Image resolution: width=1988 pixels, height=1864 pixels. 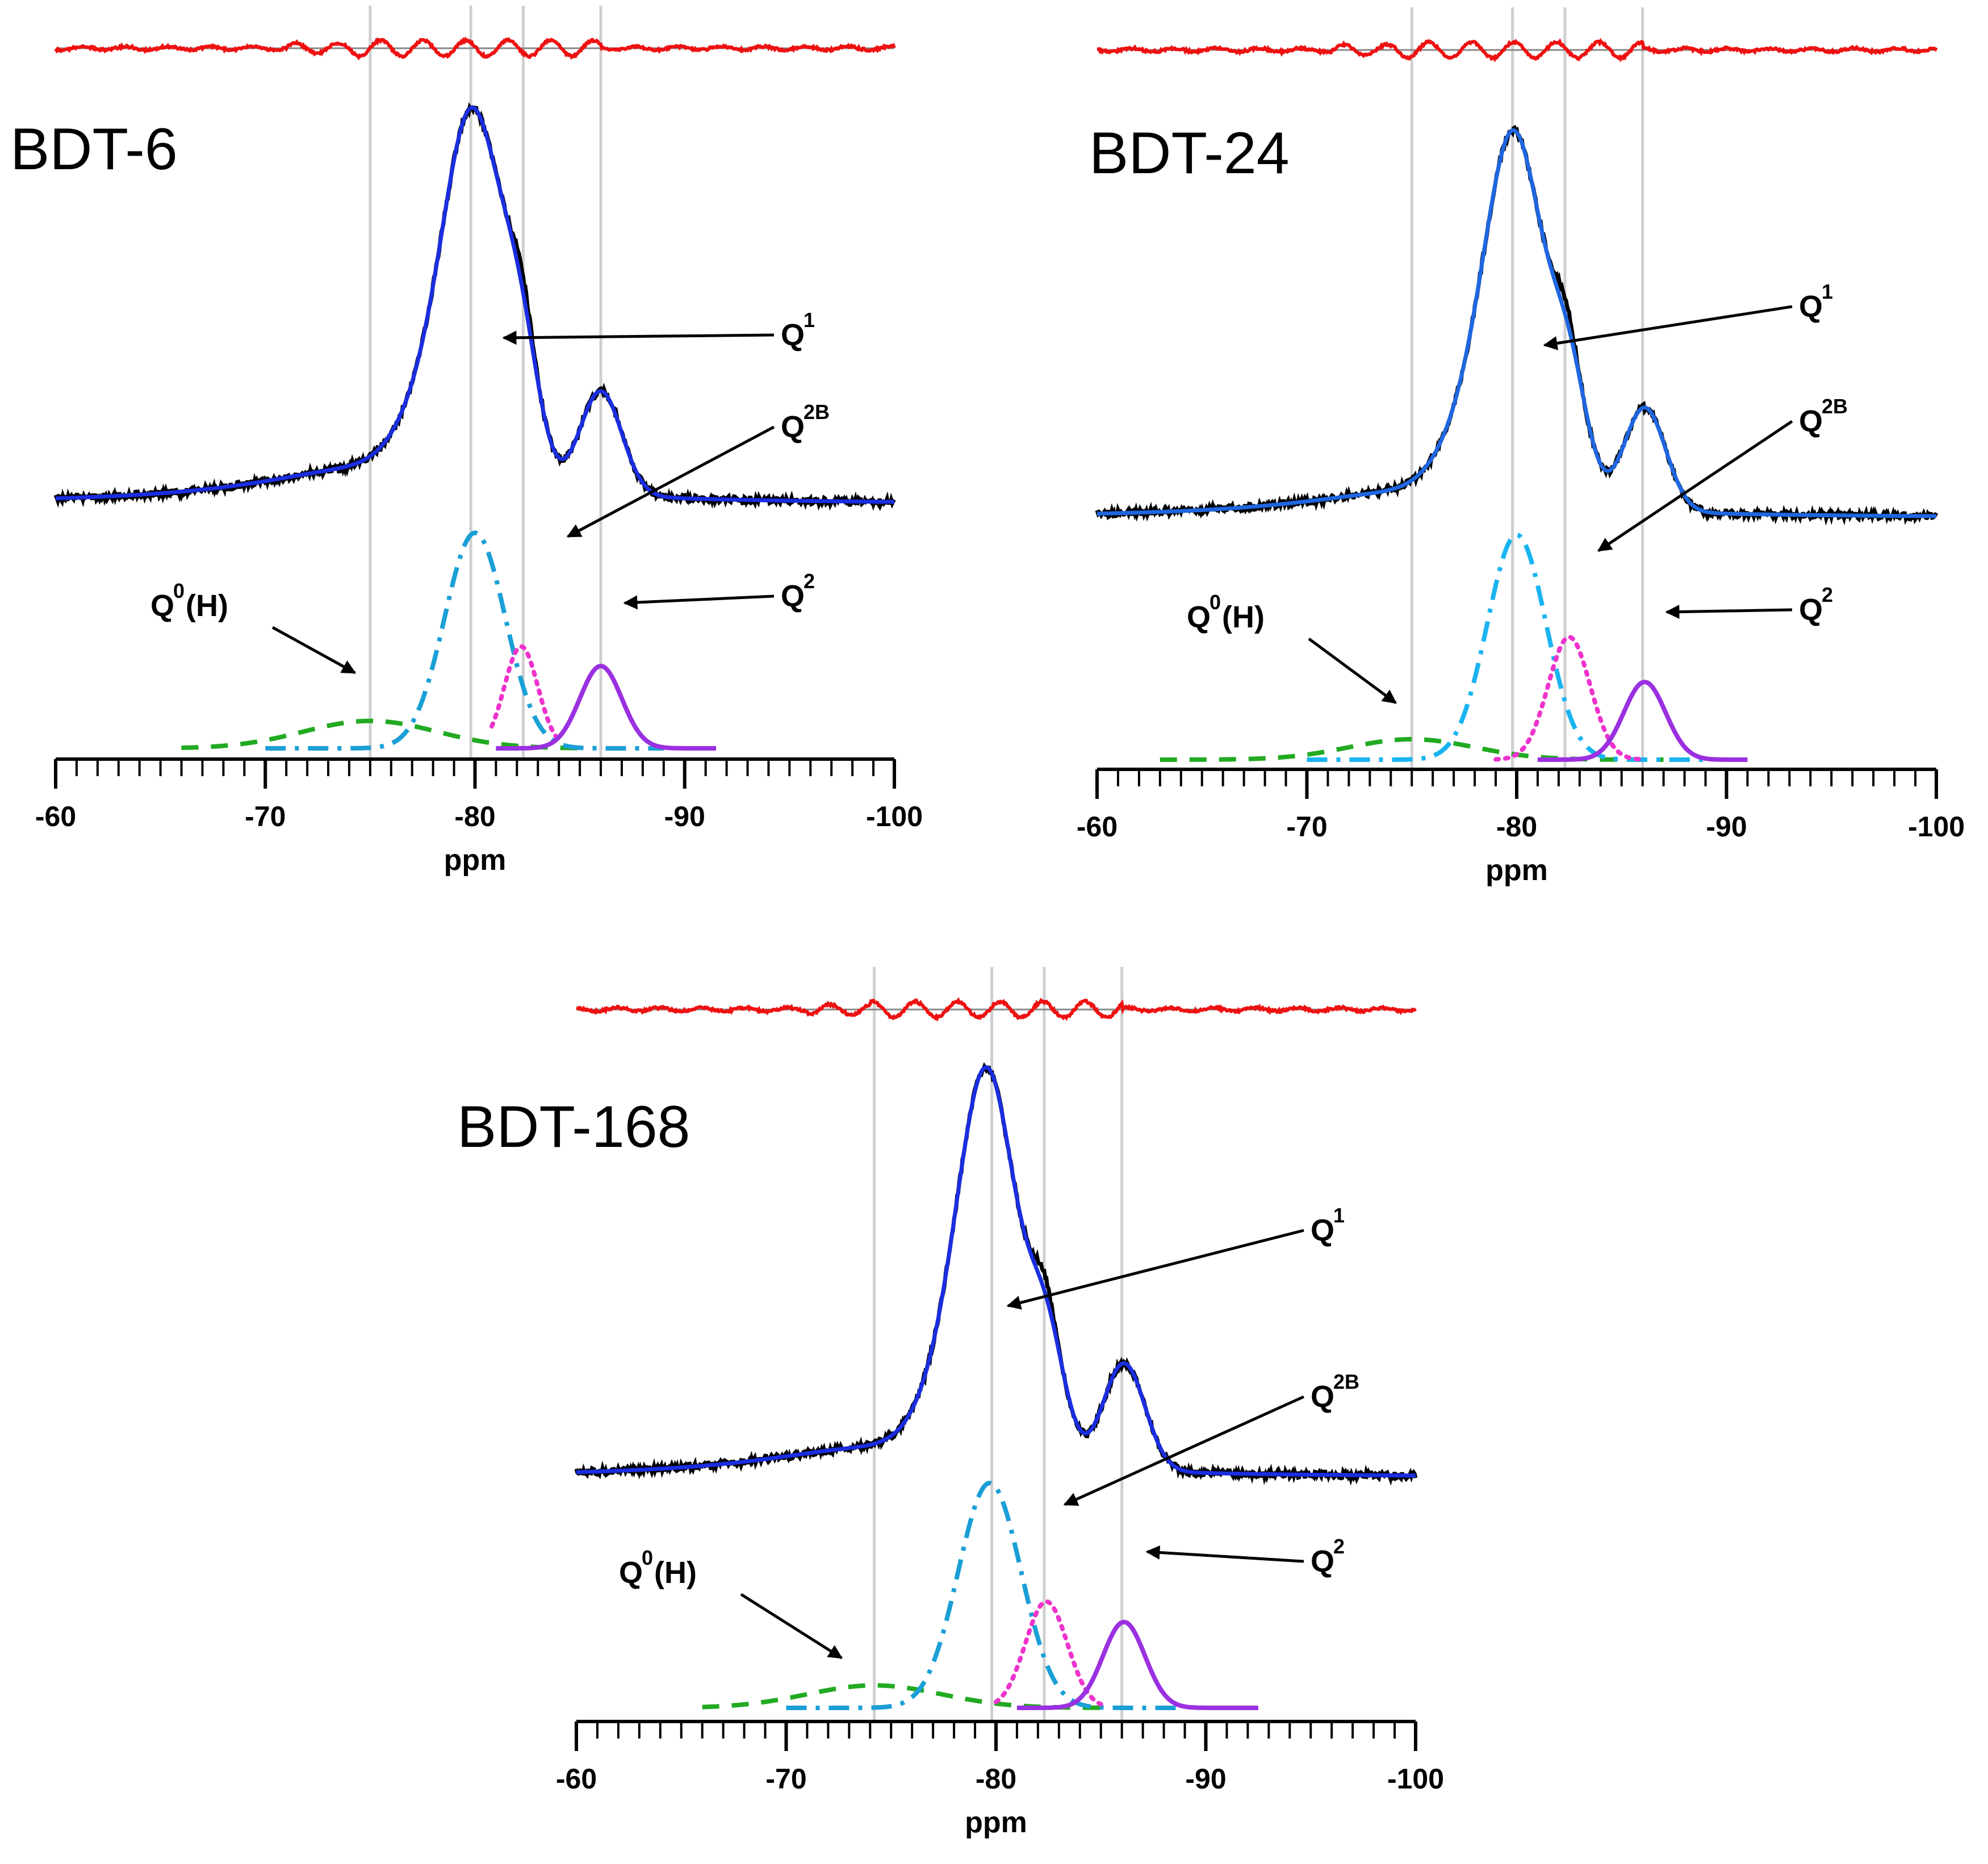 What do you see at coordinates (573, 1127) in the screenshot?
I see `panel-title: BDT-168` at bounding box center [573, 1127].